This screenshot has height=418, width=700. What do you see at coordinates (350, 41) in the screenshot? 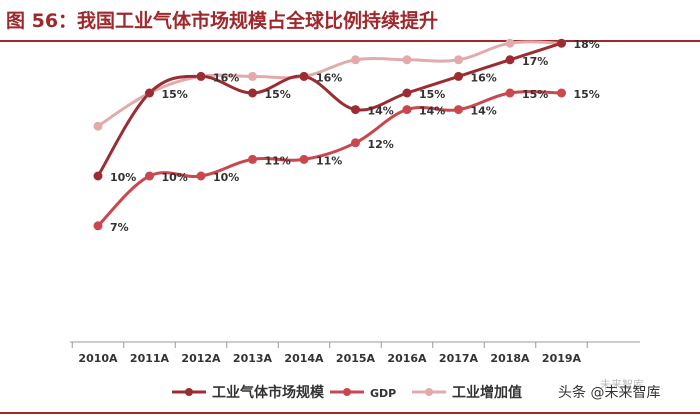
I see `title-divider` at bounding box center [350, 41].